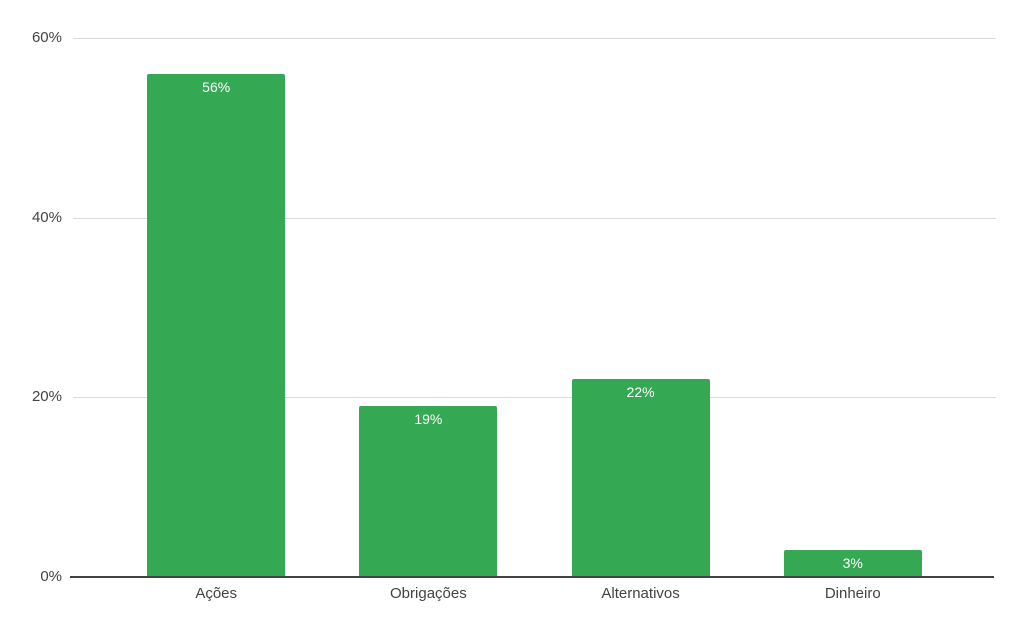 The width and height of the screenshot is (1024, 631). Describe the element at coordinates (51, 576) in the screenshot. I see `y-tick-label: 0%` at that location.